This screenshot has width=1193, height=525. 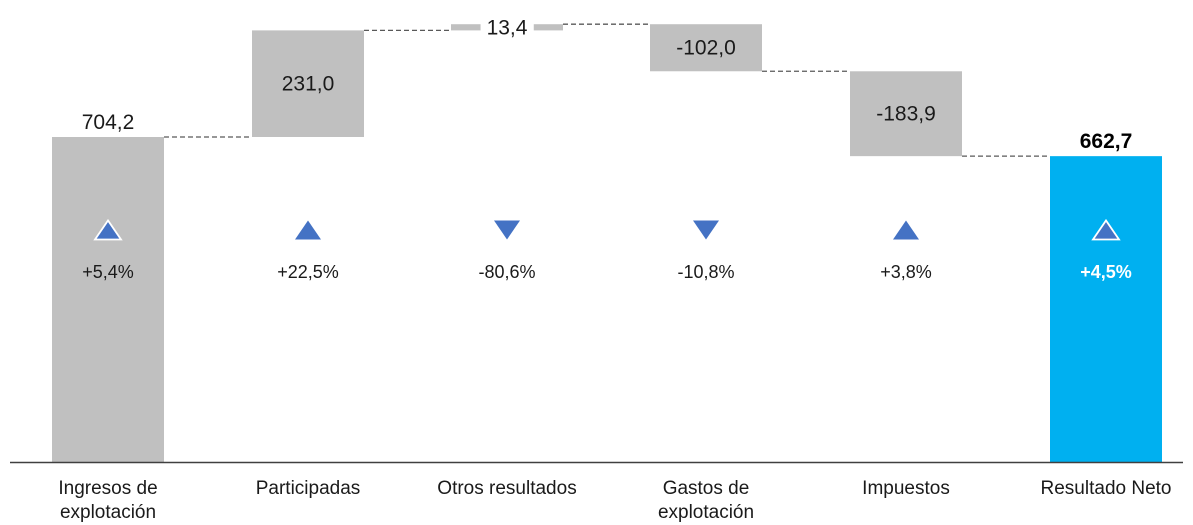 What do you see at coordinates (308, 488) in the screenshot?
I see `category-label-2: Participadas` at bounding box center [308, 488].